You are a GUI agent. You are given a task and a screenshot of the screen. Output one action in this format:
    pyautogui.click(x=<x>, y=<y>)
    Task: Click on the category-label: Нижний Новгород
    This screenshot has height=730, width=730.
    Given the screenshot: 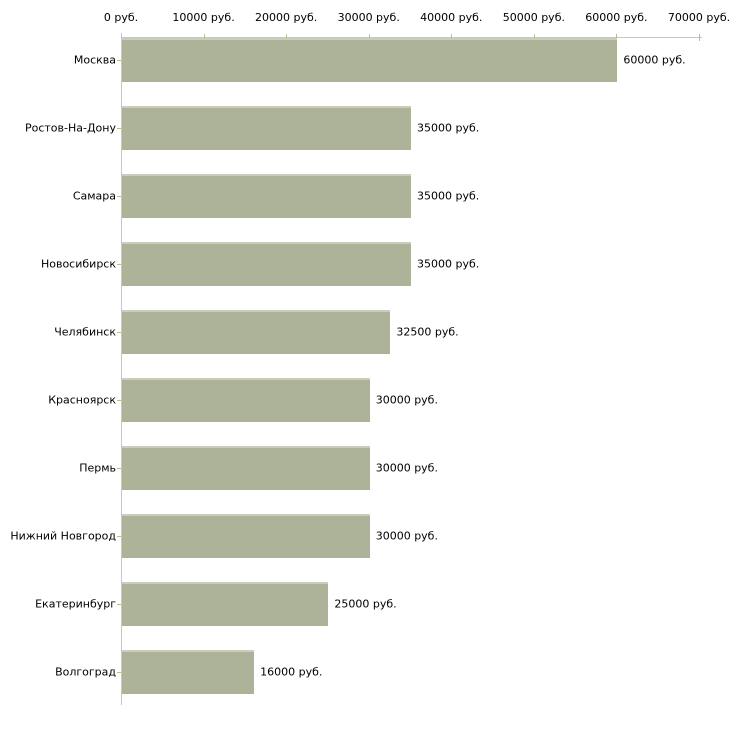 What is the action you would take?
    pyautogui.click(x=63, y=536)
    